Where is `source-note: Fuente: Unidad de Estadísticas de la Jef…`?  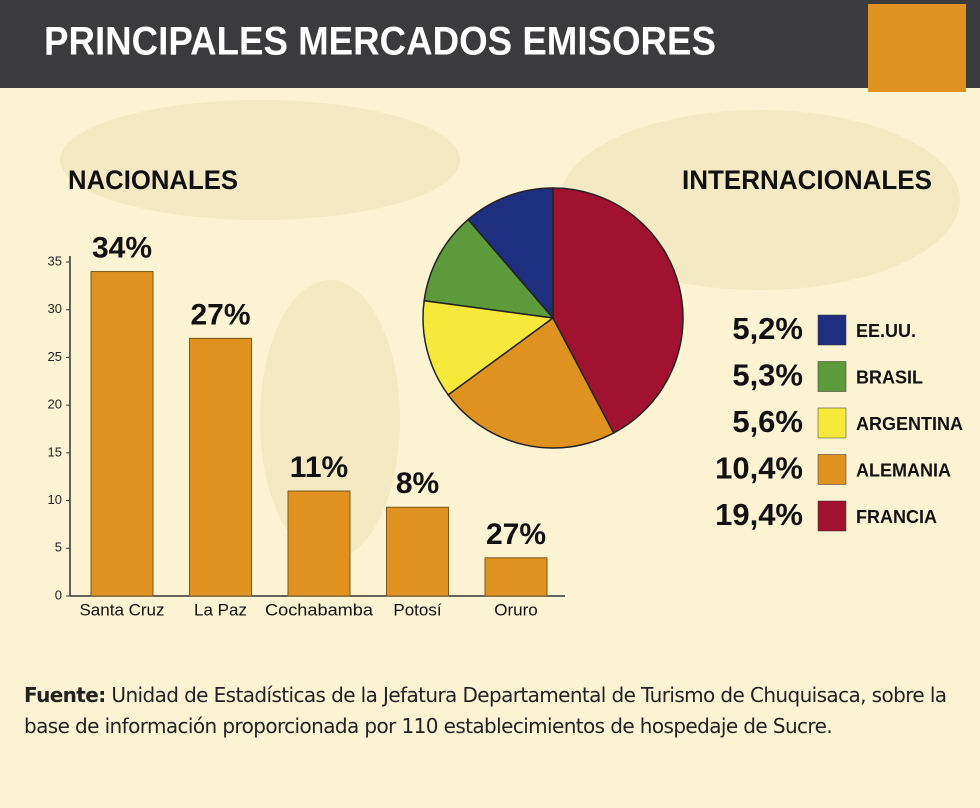
source-note: Fuente: Unidad de Estadísticas de la Jef… is located at coordinates (494, 711).